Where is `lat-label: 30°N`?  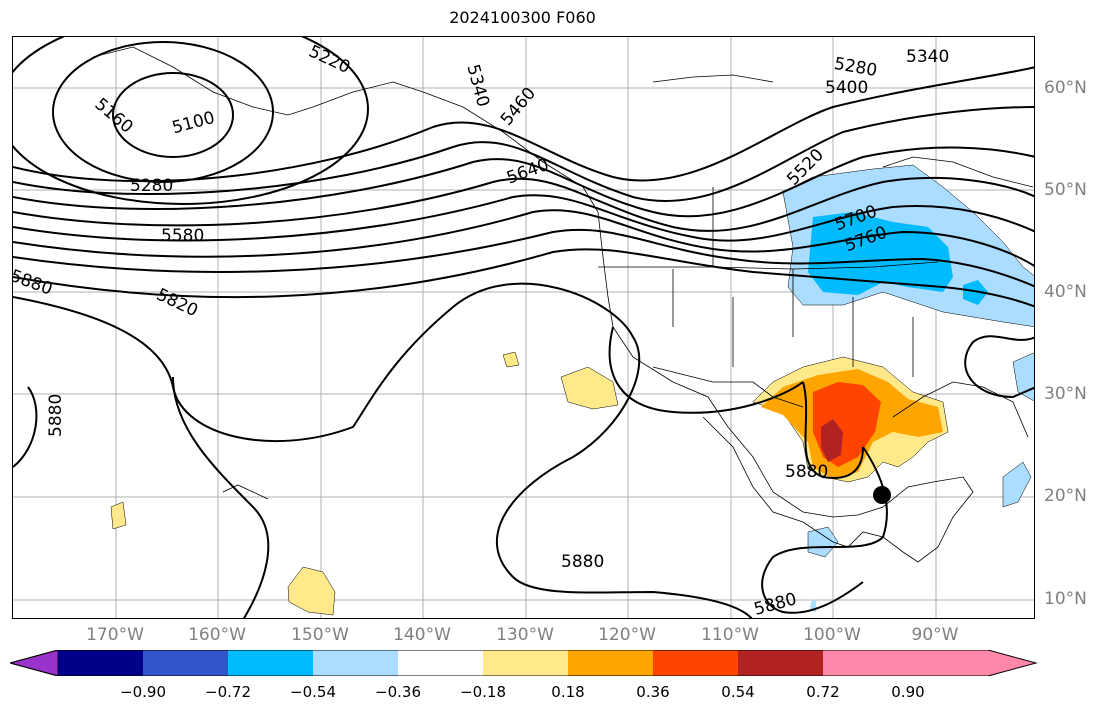 lat-label: 30°N is located at coordinates (1065, 394).